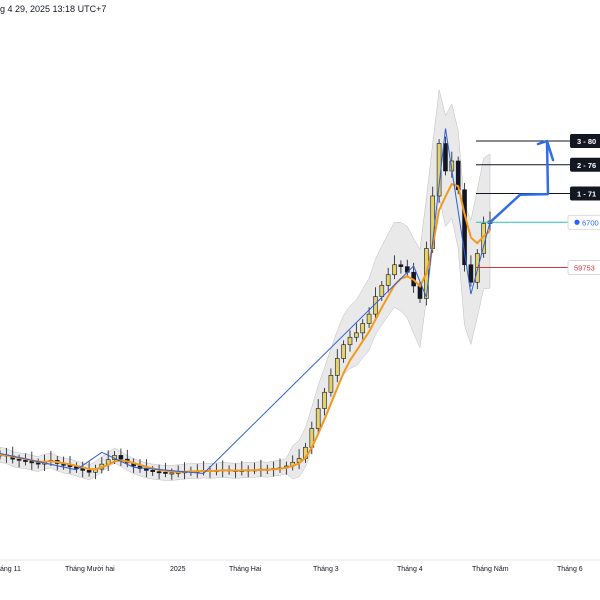  What do you see at coordinates (590, 222) in the screenshot?
I see `current-price-label: 6700` at bounding box center [590, 222].